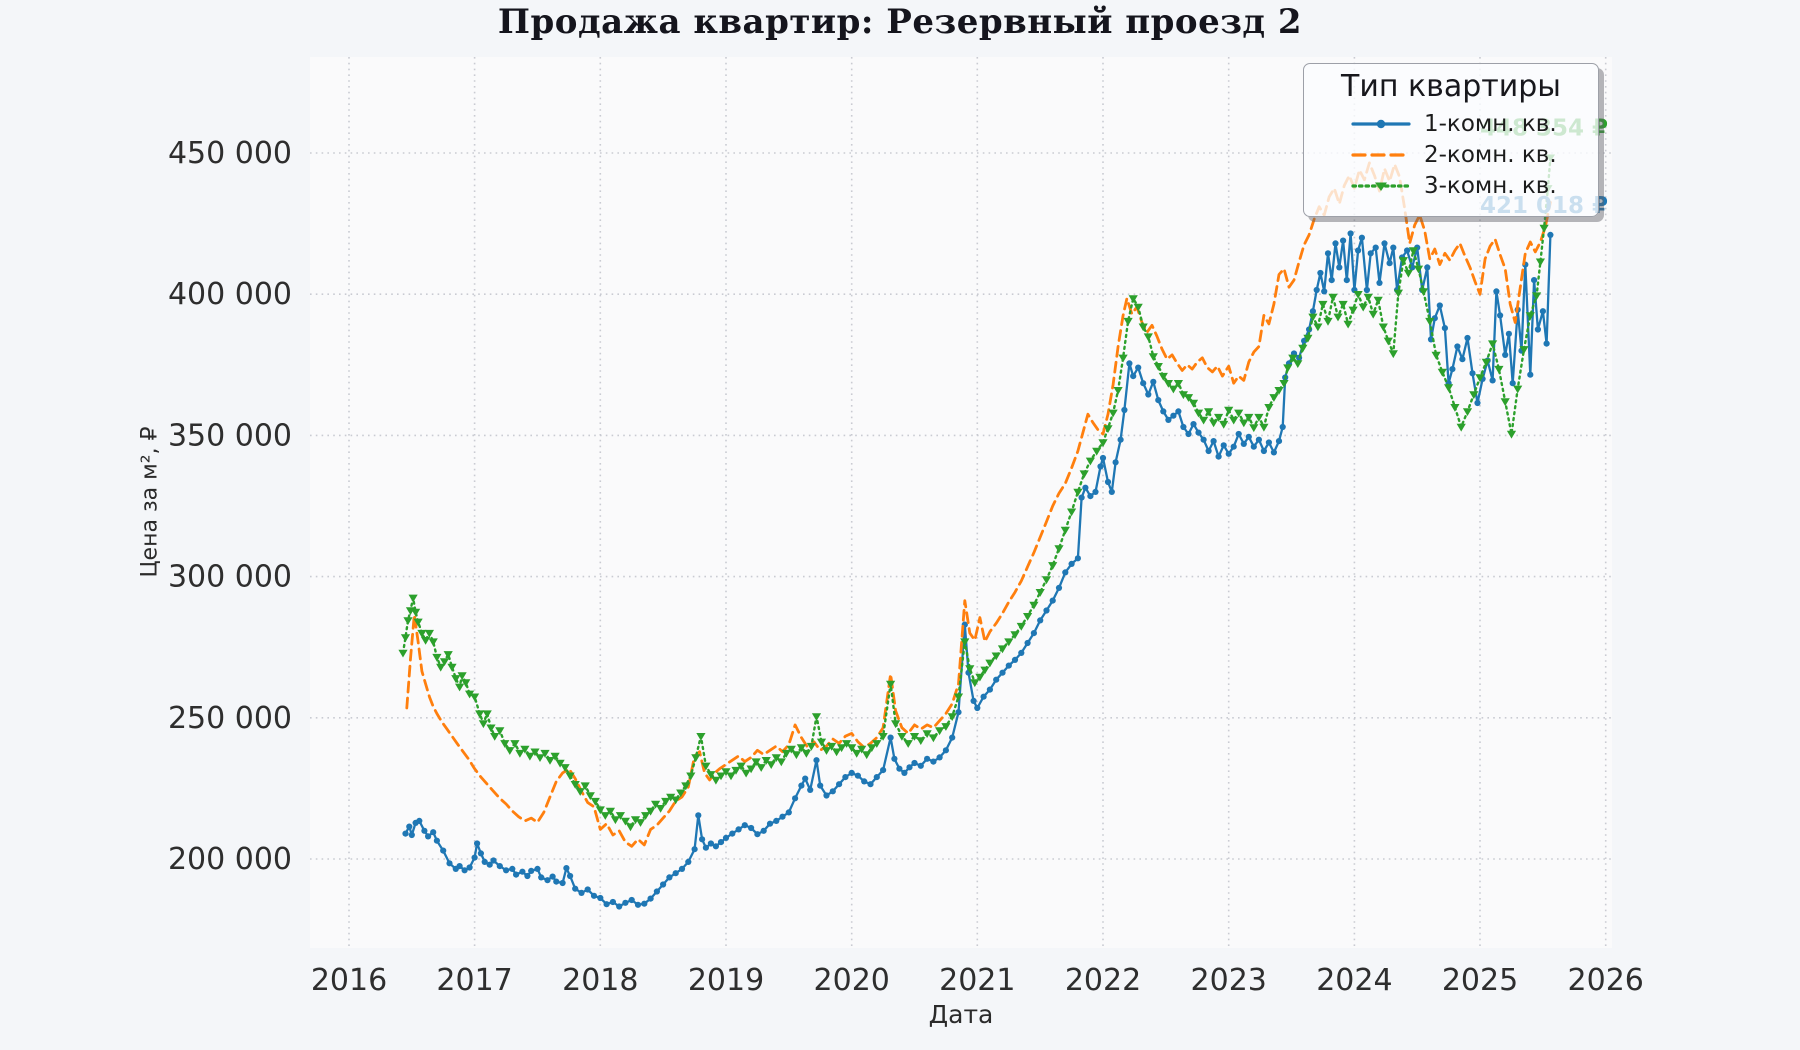  What do you see at coordinates (150, 502) in the screenshot?
I see `y-axis-label: Цена за м², ₽` at bounding box center [150, 502].